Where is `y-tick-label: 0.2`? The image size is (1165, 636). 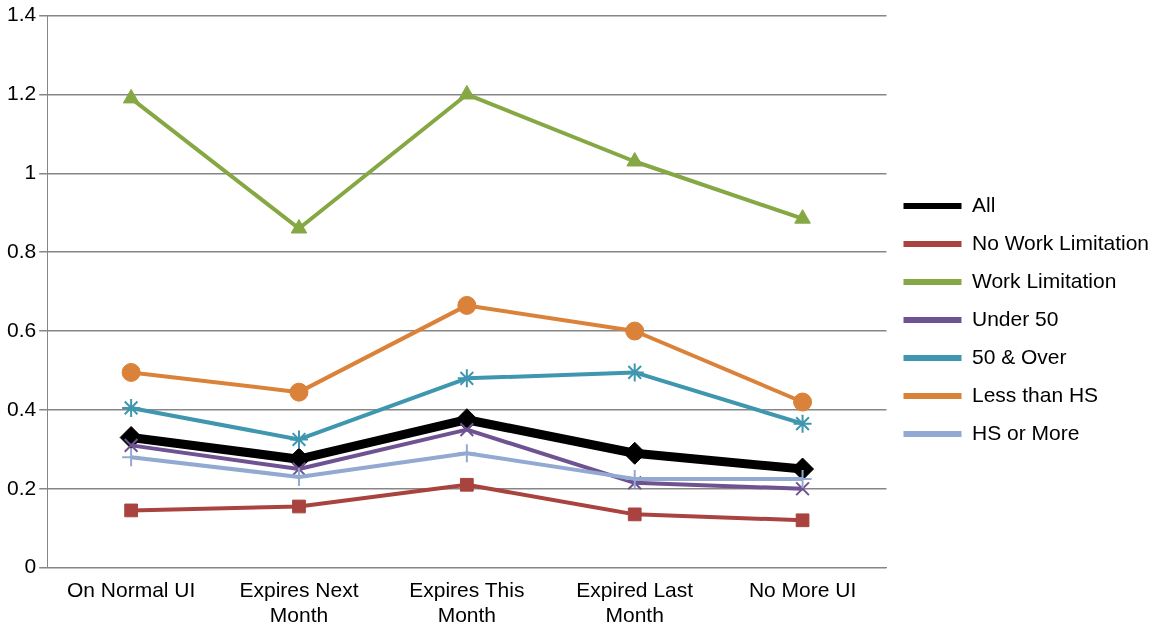 y-tick-label: 0.2 is located at coordinates (21, 487).